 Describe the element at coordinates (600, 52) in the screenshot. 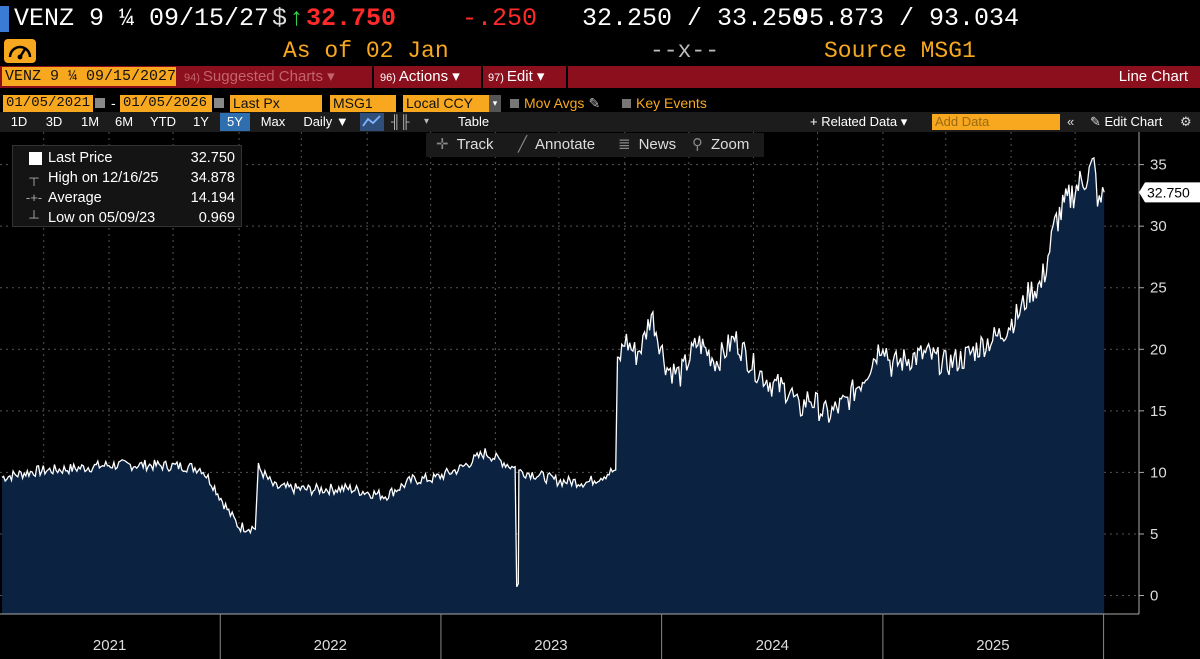

I see `as-of-row: As of 02 Jan --x-- Source MSG1` at that location.